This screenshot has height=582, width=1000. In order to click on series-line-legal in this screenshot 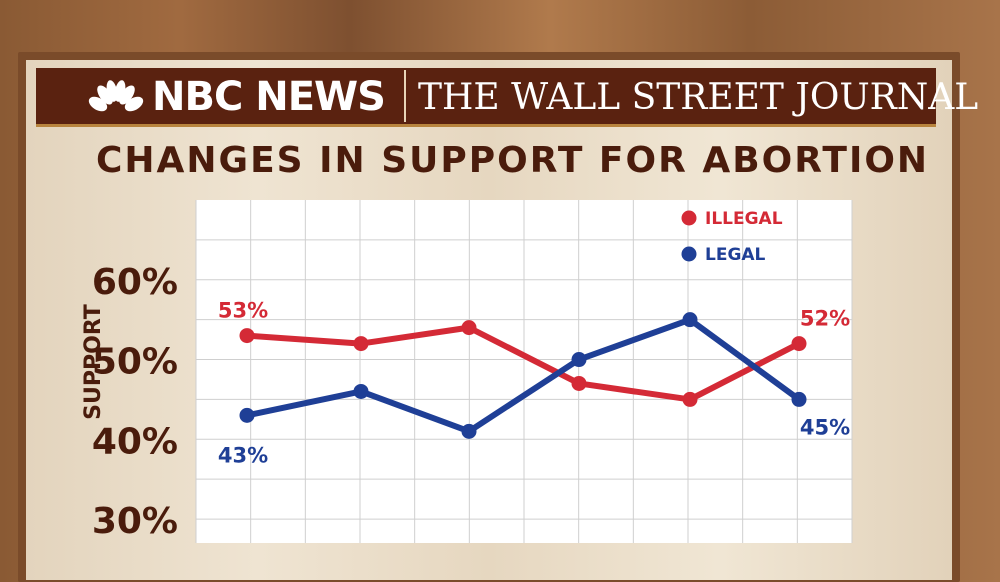, I will do `click(523, 375)`.